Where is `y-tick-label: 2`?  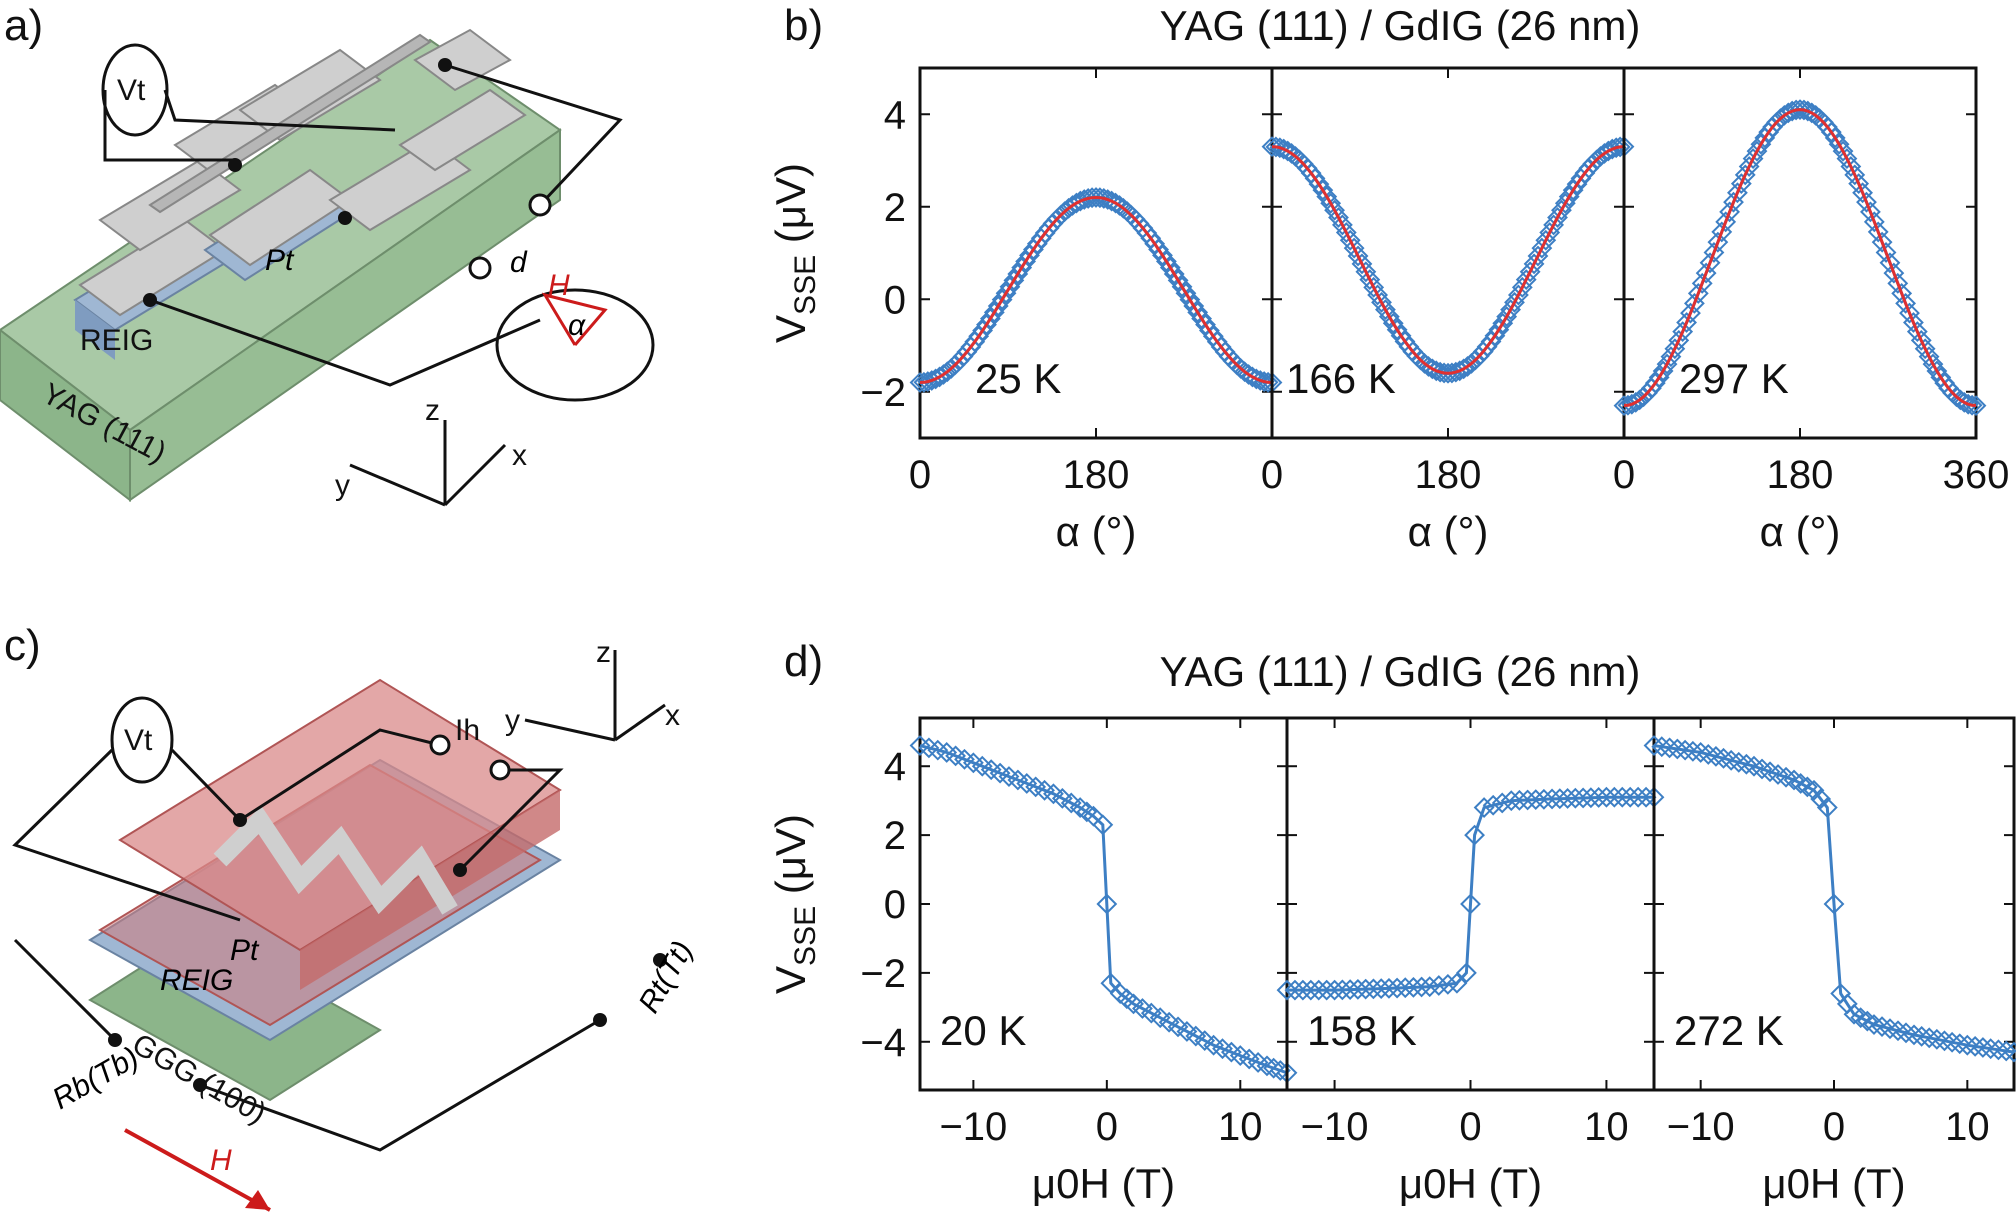
y-tick-label: 2 is located at coordinates (895, 208).